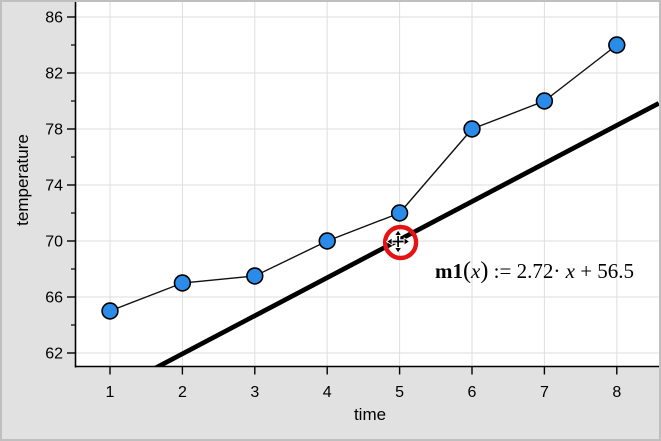 Image resolution: width=661 pixels, height=441 pixels. Describe the element at coordinates (502, 271) in the screenshot. I see `equation-assign: :=` at that location.